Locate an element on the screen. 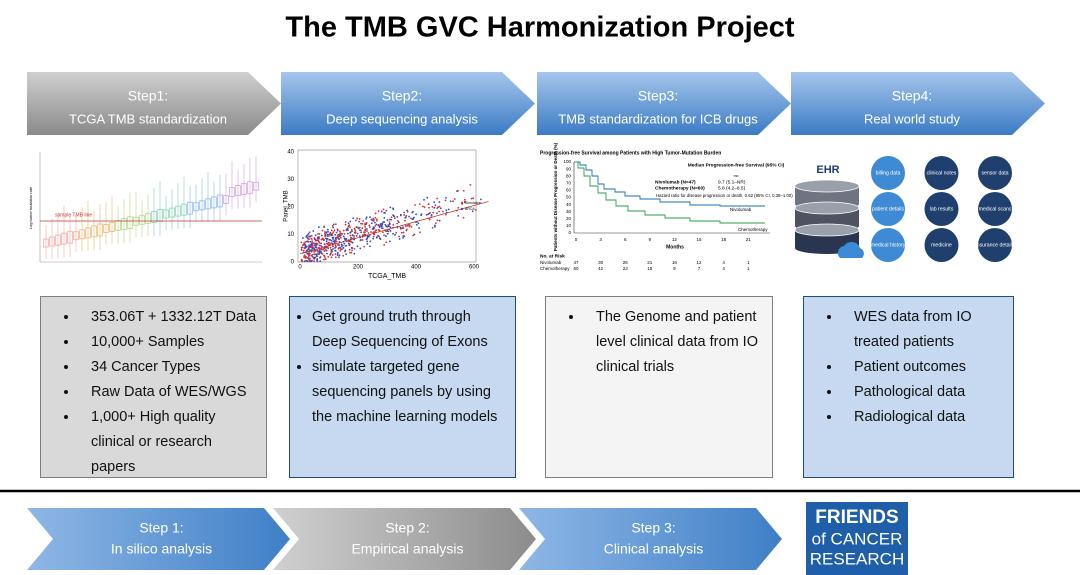 This screenshot has height=575, width=1080. x-tick-label: 400 is located at coordinates (416, 268).